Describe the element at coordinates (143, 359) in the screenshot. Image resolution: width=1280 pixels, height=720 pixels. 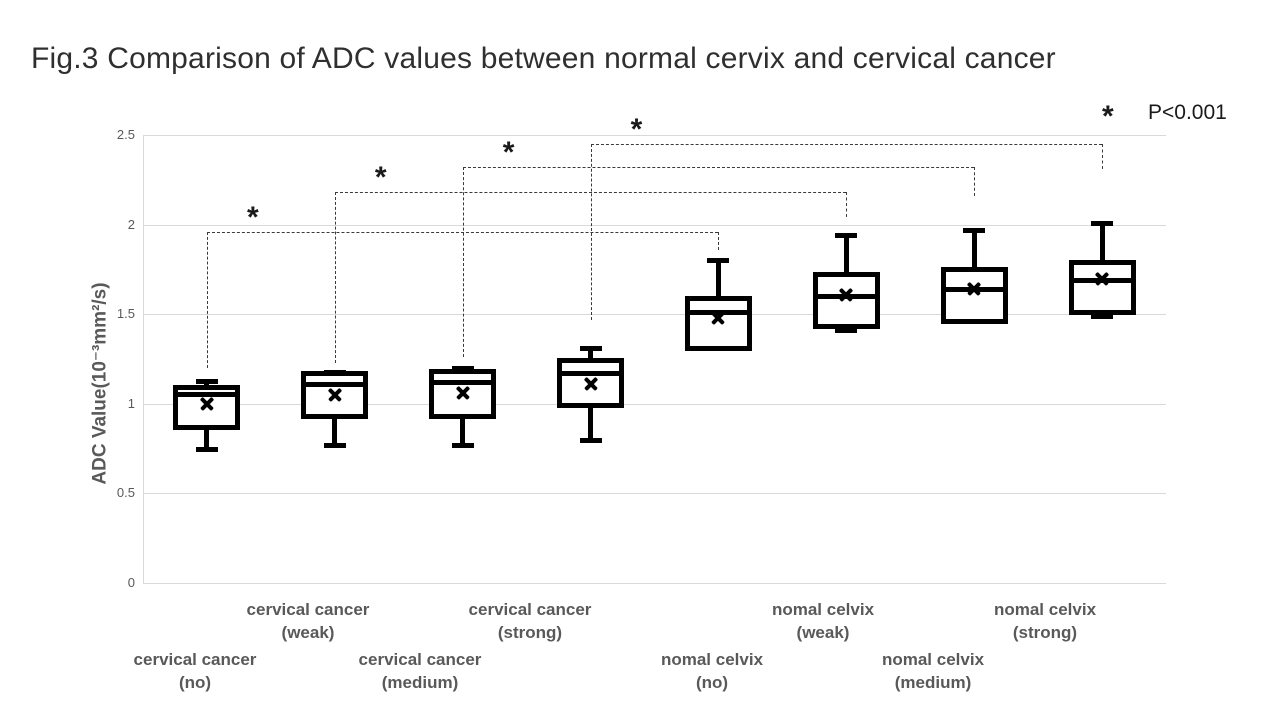
I see `y-axis-line` at that location.